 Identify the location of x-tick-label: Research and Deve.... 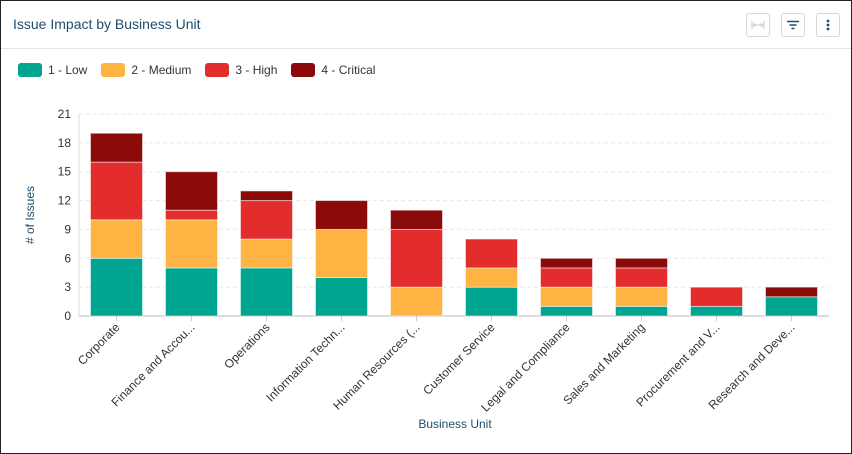
(752, 366).